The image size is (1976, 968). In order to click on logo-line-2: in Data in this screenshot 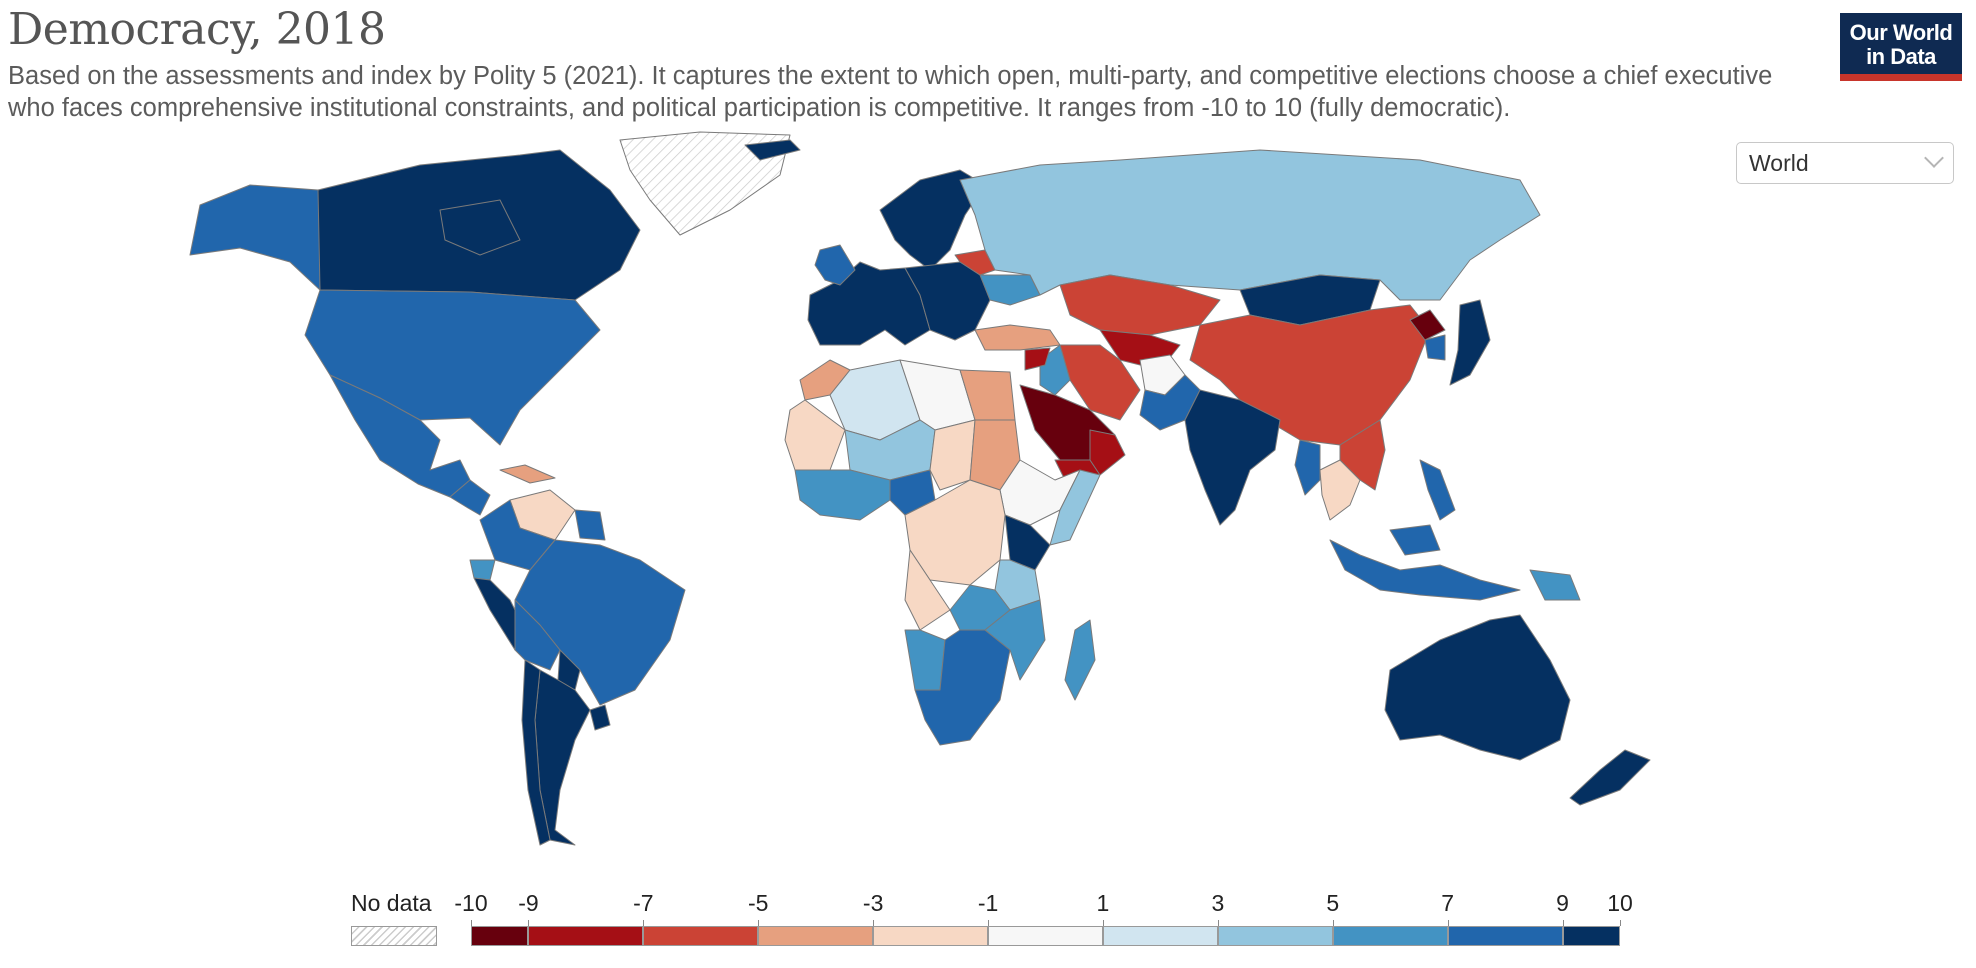, I will do `click(1901, 56)`.